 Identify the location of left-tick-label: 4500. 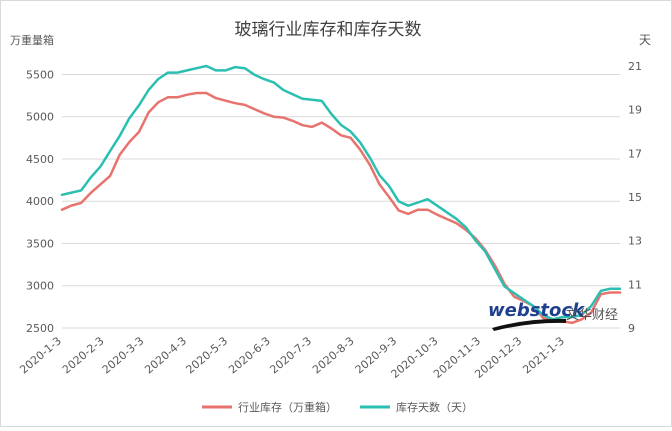
(40, 159).